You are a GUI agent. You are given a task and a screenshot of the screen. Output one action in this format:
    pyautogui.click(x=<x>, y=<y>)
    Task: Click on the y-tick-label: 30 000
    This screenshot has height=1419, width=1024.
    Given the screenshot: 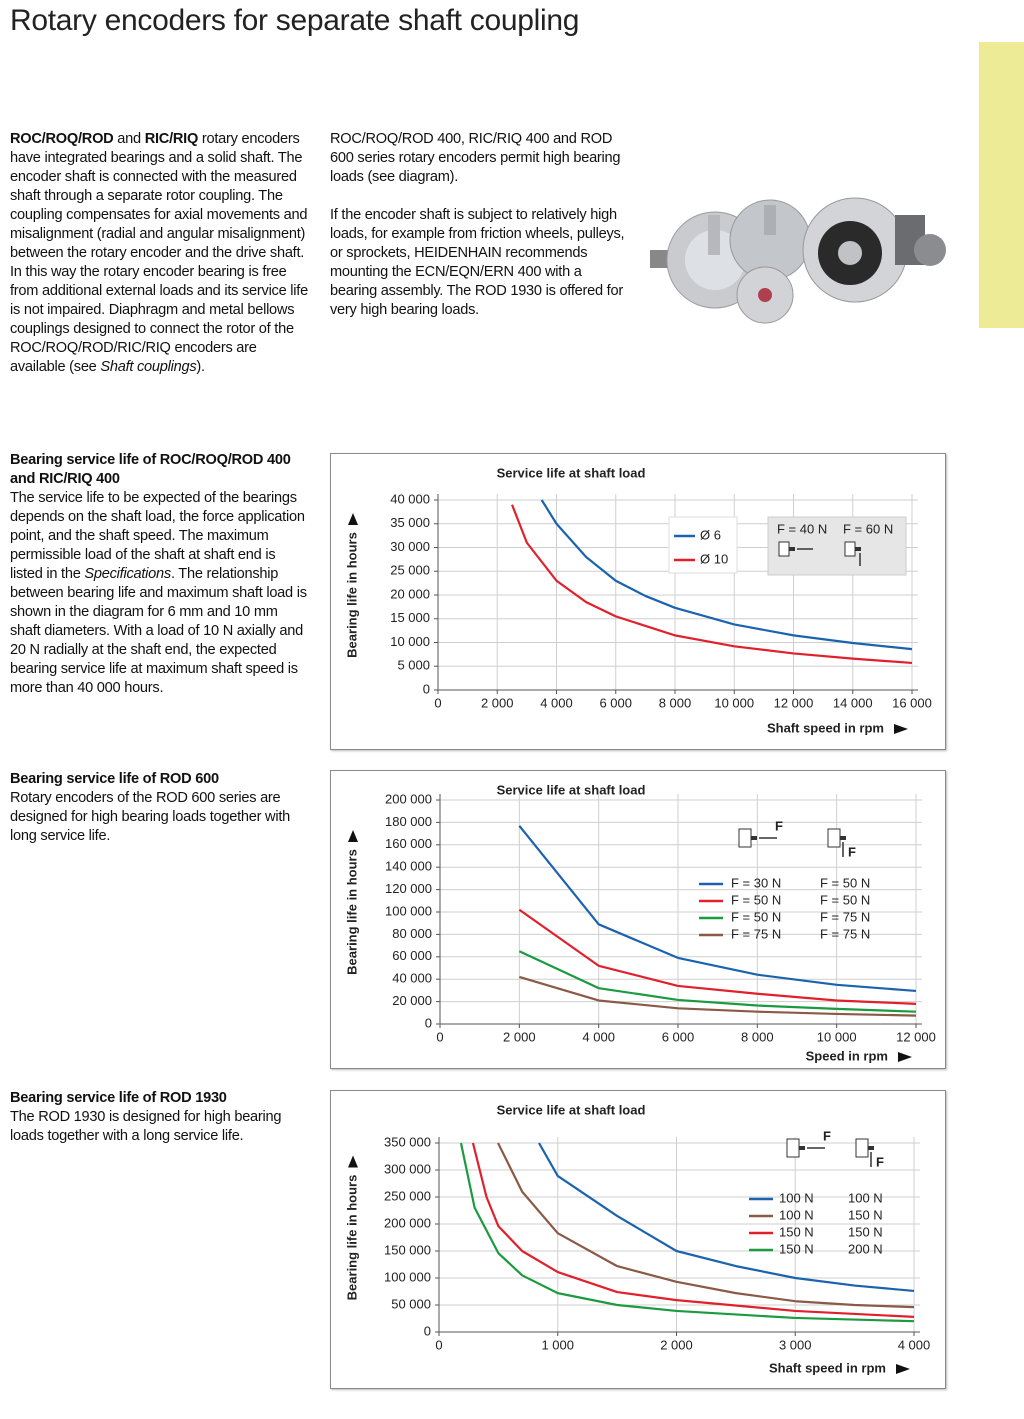 What is the action you would take?
    pyautogui.click(x=410, y=546)
    